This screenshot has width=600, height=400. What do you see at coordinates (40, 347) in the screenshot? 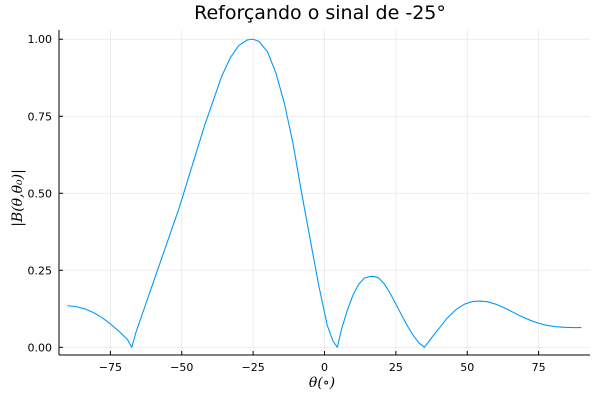
I see `y-tick-label: 0.00` at bounding box center [40, 347].